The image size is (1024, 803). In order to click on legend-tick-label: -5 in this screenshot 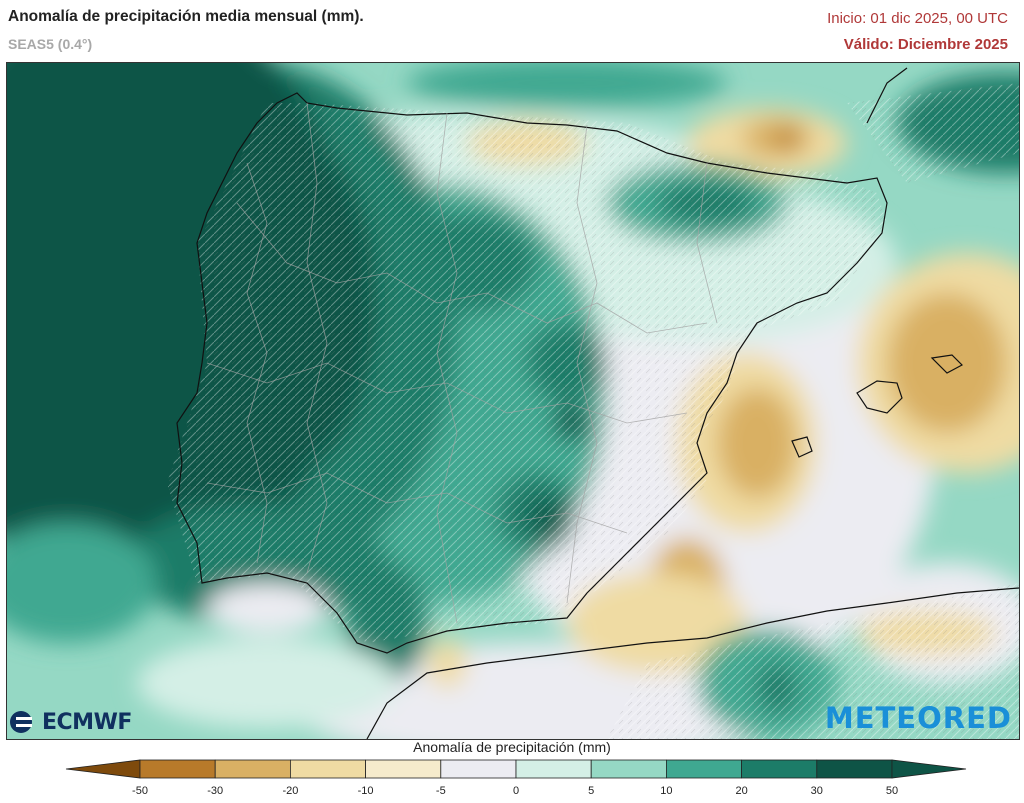, I will do `click(441, 791)`.